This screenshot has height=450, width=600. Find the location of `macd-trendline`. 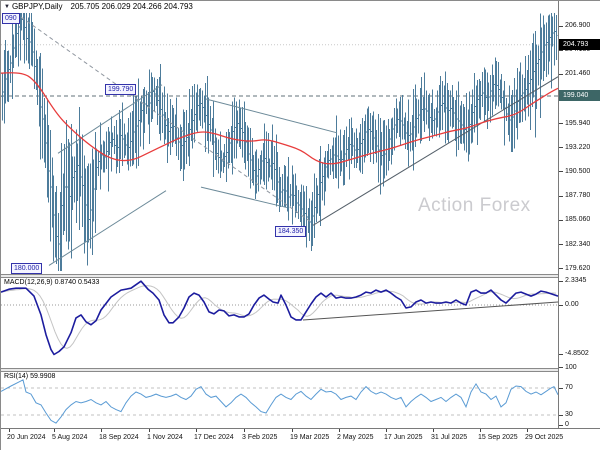

macd-trendline is located at coordinates (430, 311).